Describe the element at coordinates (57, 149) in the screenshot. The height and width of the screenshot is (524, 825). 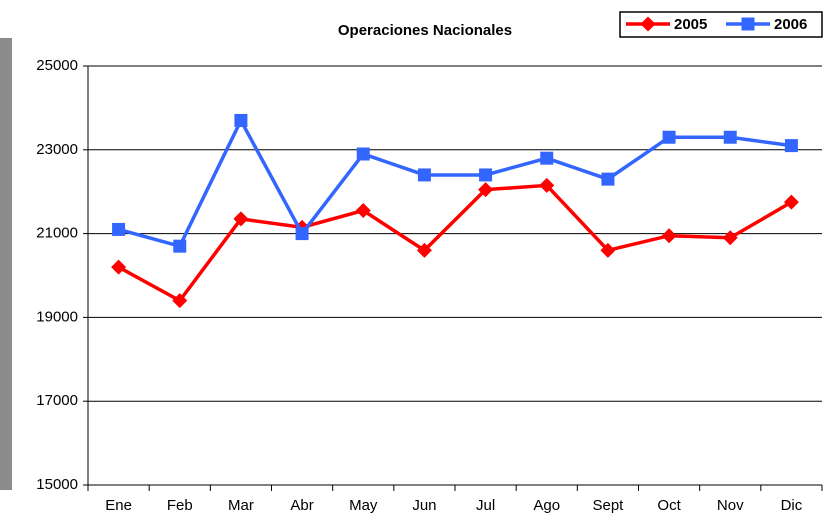
I see `y-tick-label: 23000` at that location.